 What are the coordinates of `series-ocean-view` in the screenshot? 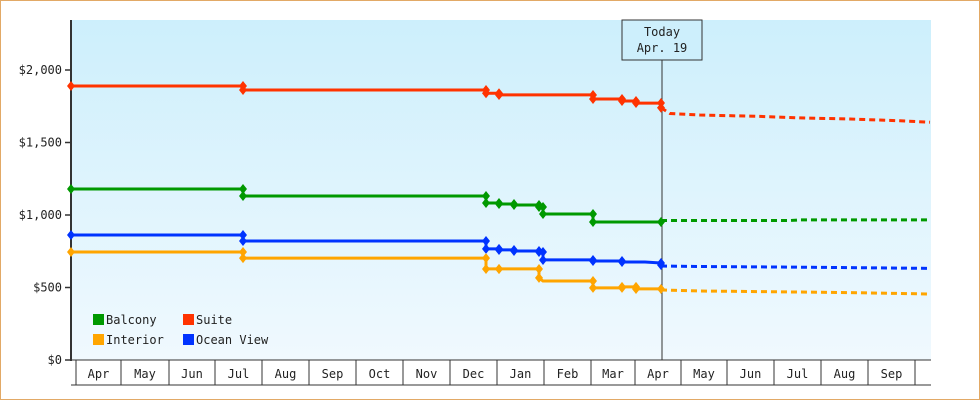 It's located at (499, 250).